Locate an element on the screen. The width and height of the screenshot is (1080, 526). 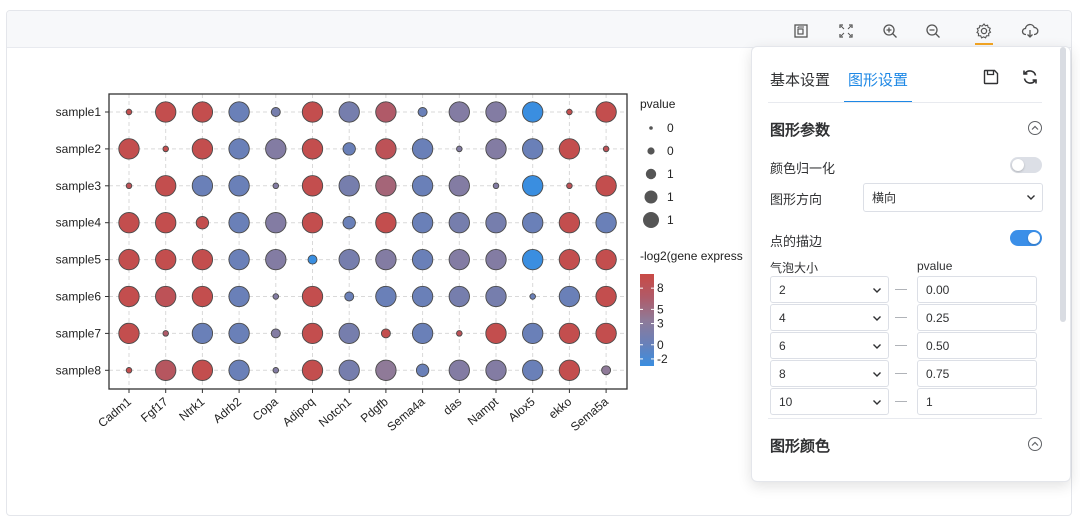
pvalue-input: 1 is located at coordinates (977, 401).